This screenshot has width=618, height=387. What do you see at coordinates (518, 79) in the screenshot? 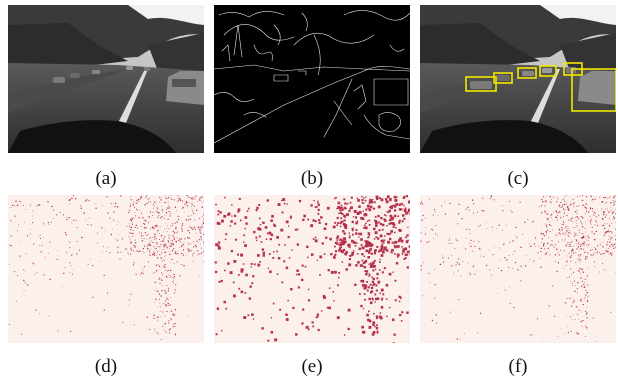
I see `panel-detection-boxes` at bounding box center [518, 79].